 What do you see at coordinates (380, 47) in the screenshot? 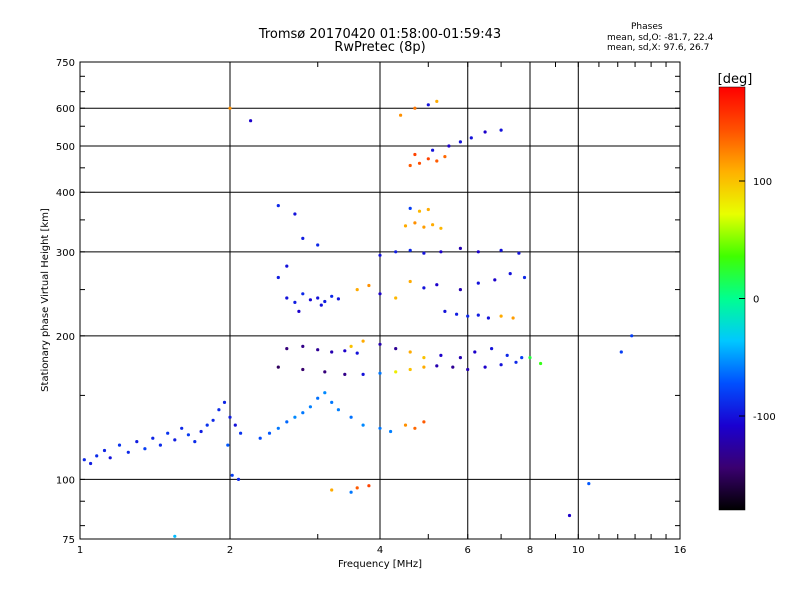
I see `chart-title-line2: RwPretec (8p)` at bounding box center [380, 47].